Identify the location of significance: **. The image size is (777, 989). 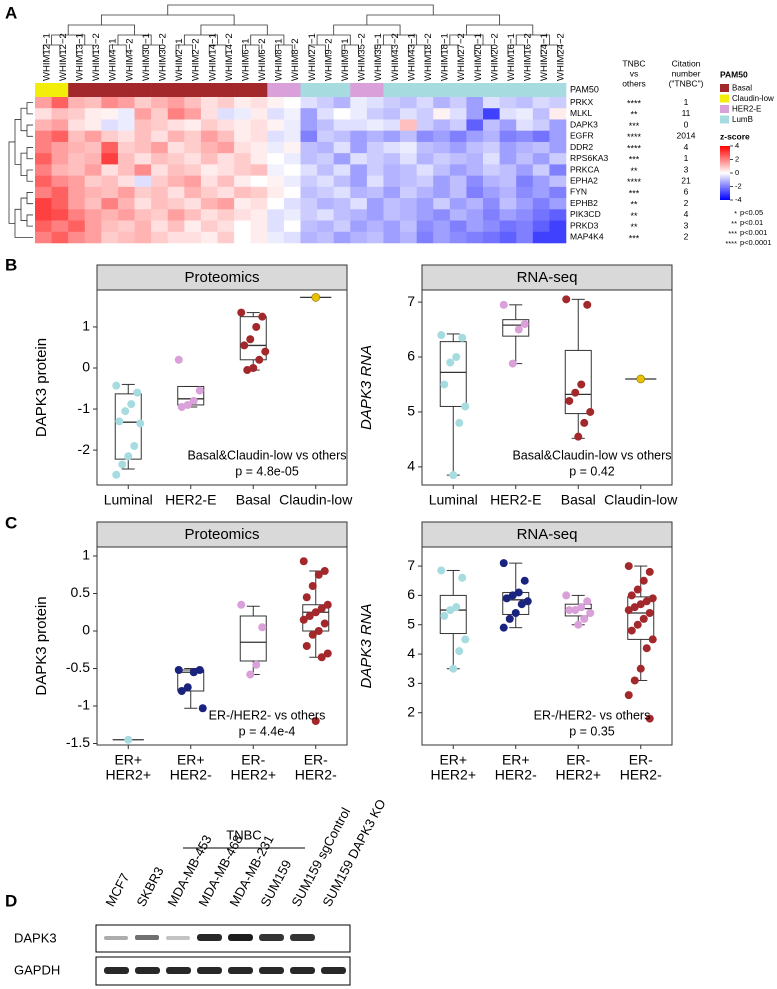
(634, 171).